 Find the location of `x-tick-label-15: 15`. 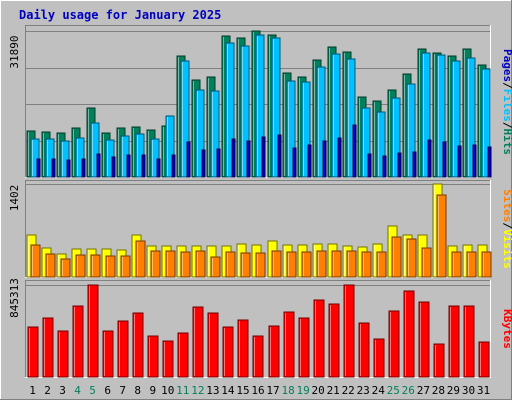

x-tick-label-15: 15 is located at coordinates (242, 390).